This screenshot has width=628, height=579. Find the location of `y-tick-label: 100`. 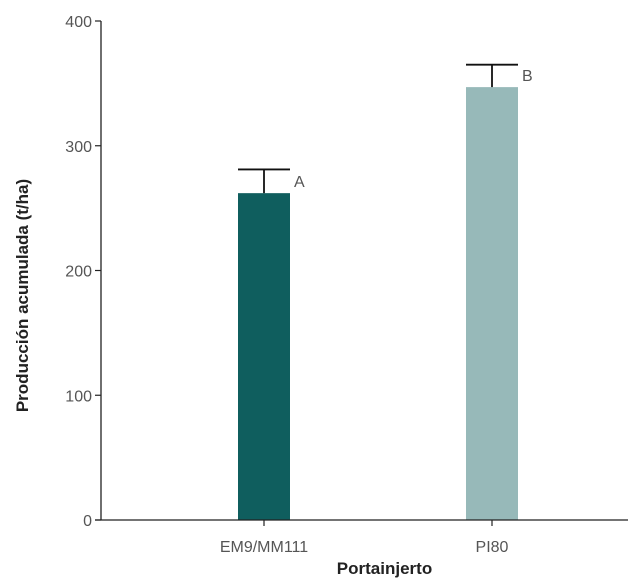

y-tick-label: 100 is located at coordinates (78, 396).